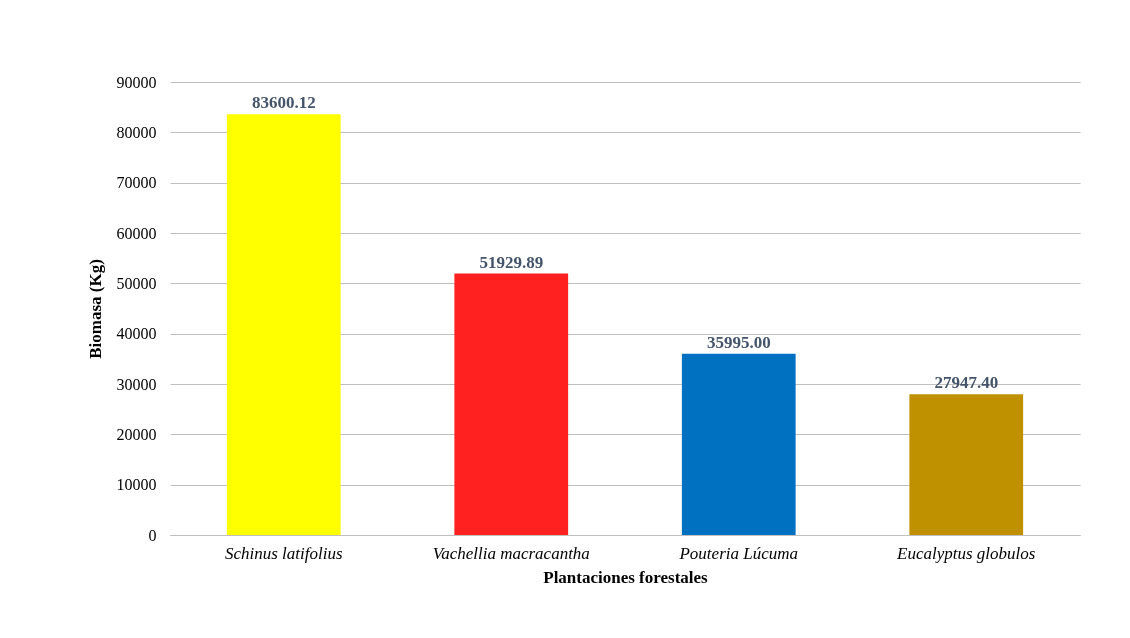  Describe the element at coordinates (136, 233) in the screenshot. I see `y-tick-label: 60000` at that location.